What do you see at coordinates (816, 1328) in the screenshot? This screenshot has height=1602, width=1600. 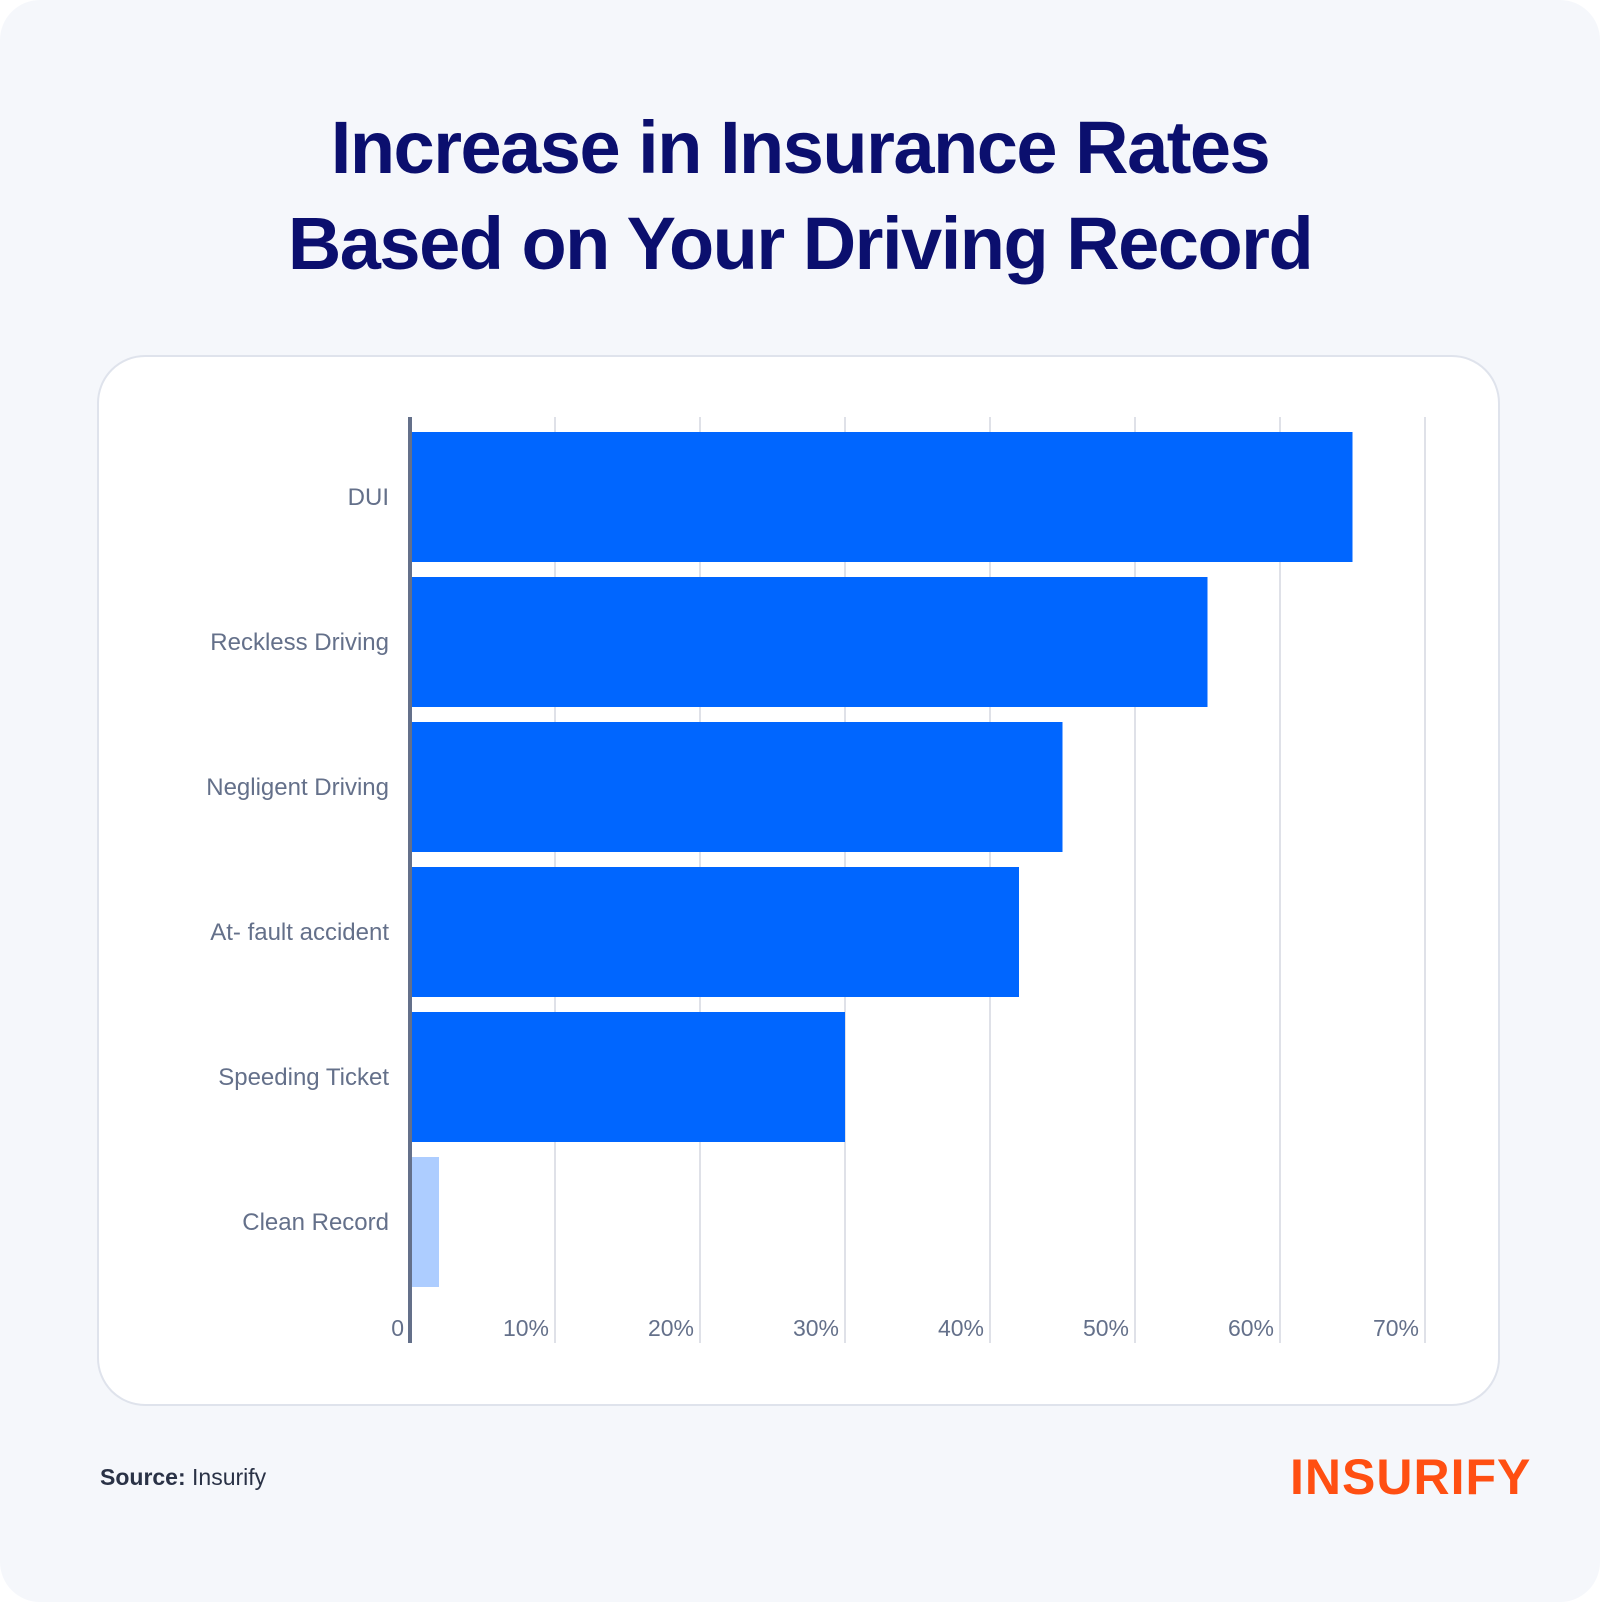 I see `x-tick-label: 30%` at bounding box center [816, 1328].